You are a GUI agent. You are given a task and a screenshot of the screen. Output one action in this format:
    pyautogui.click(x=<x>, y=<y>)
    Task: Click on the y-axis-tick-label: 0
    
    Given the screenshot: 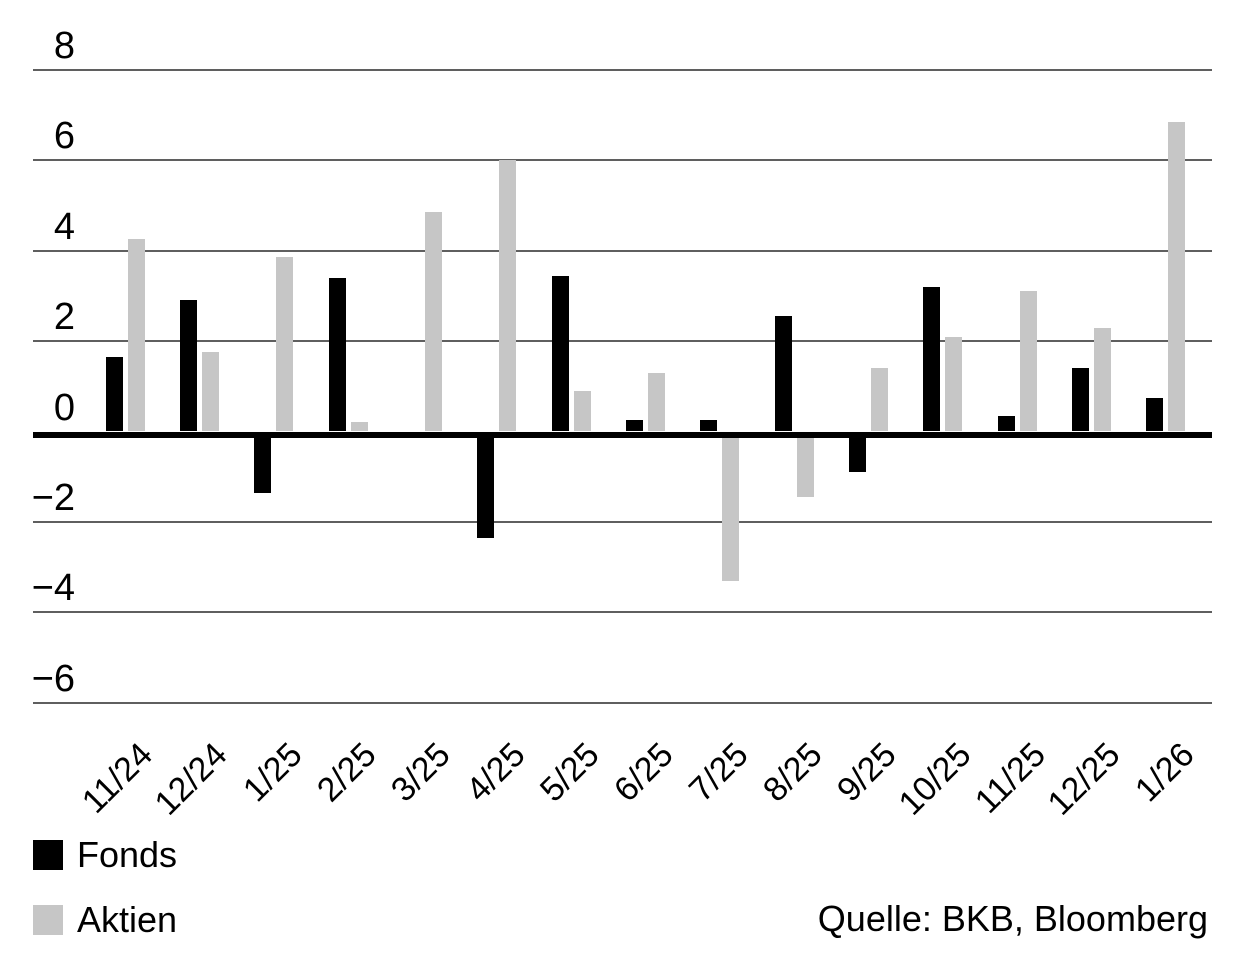 What is the action you would take?
    pyautogui.click(x=64, y=407)
    